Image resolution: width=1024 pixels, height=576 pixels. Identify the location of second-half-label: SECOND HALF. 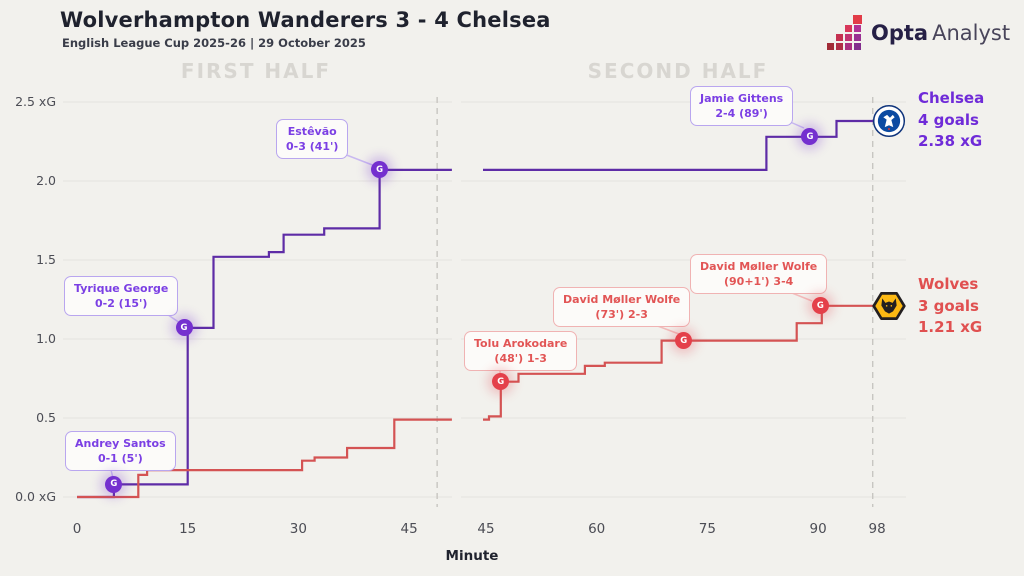
(678, 71).